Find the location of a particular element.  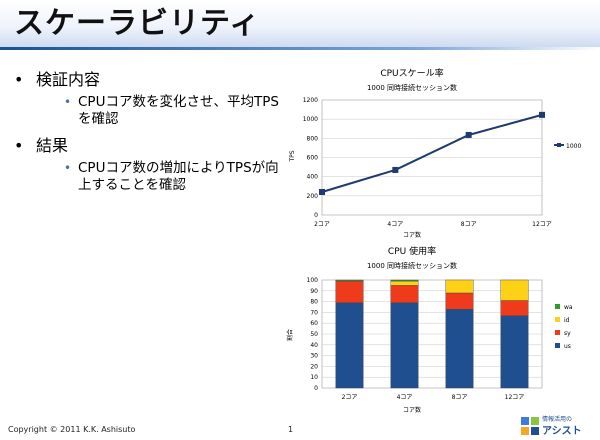

y-axis-label: 割合 is located at coordinates (290, 335).